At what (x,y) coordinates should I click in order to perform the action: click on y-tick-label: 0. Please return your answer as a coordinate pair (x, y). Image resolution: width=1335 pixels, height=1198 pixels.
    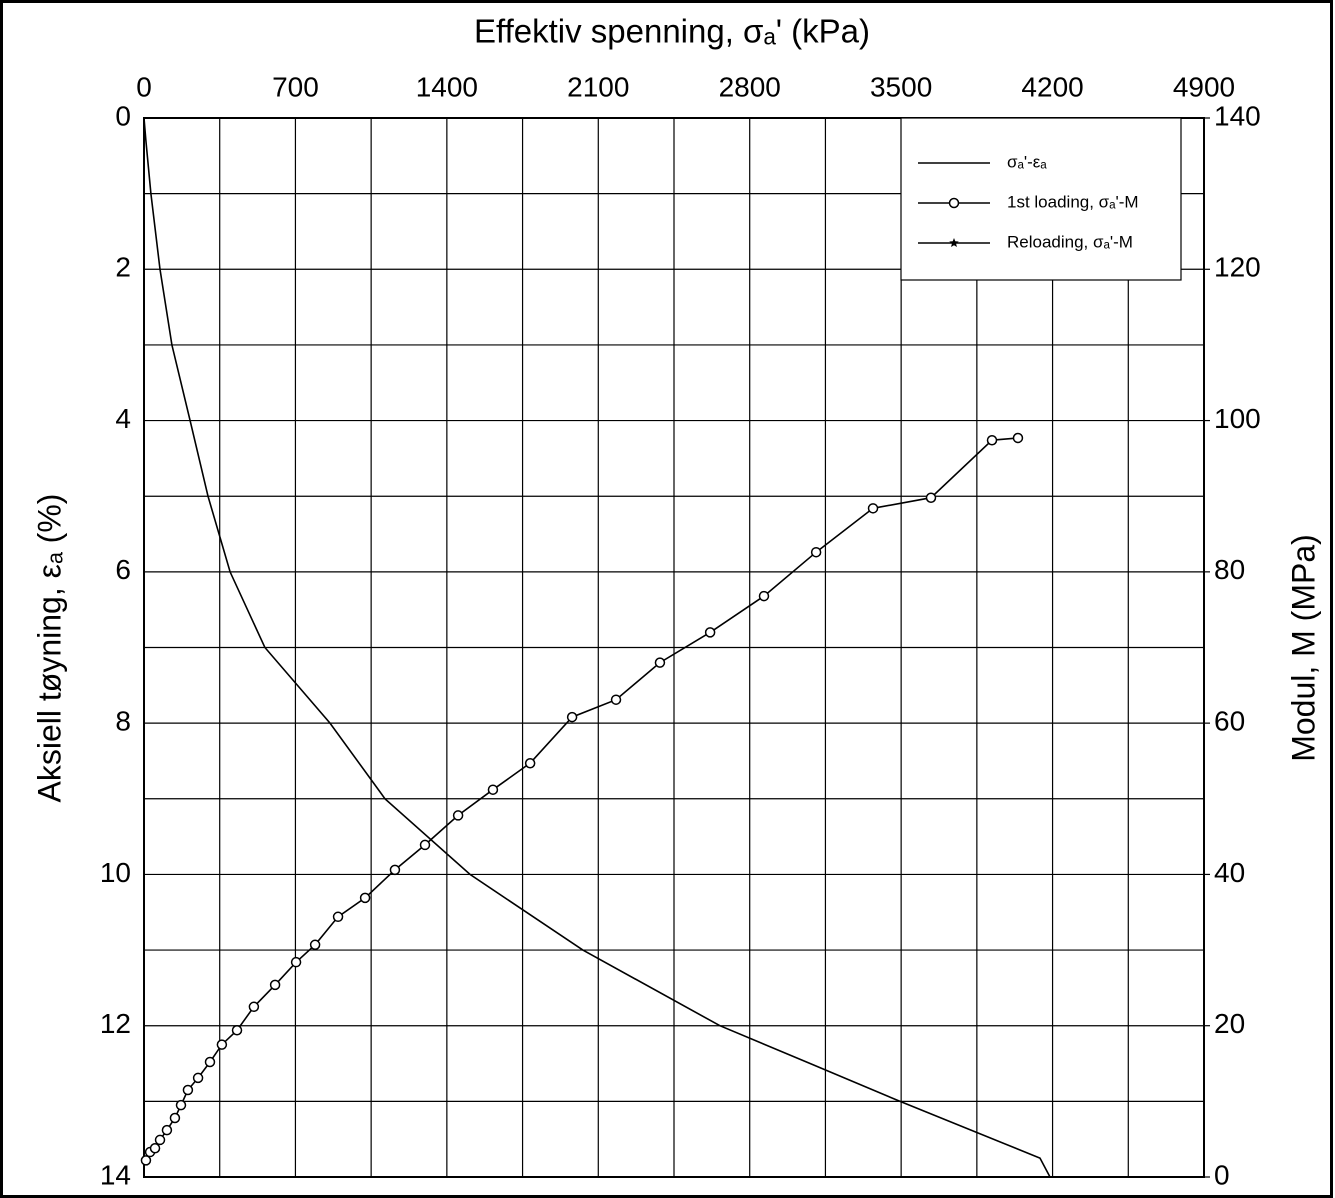
    Looking at the image, I should click on (123, 115).